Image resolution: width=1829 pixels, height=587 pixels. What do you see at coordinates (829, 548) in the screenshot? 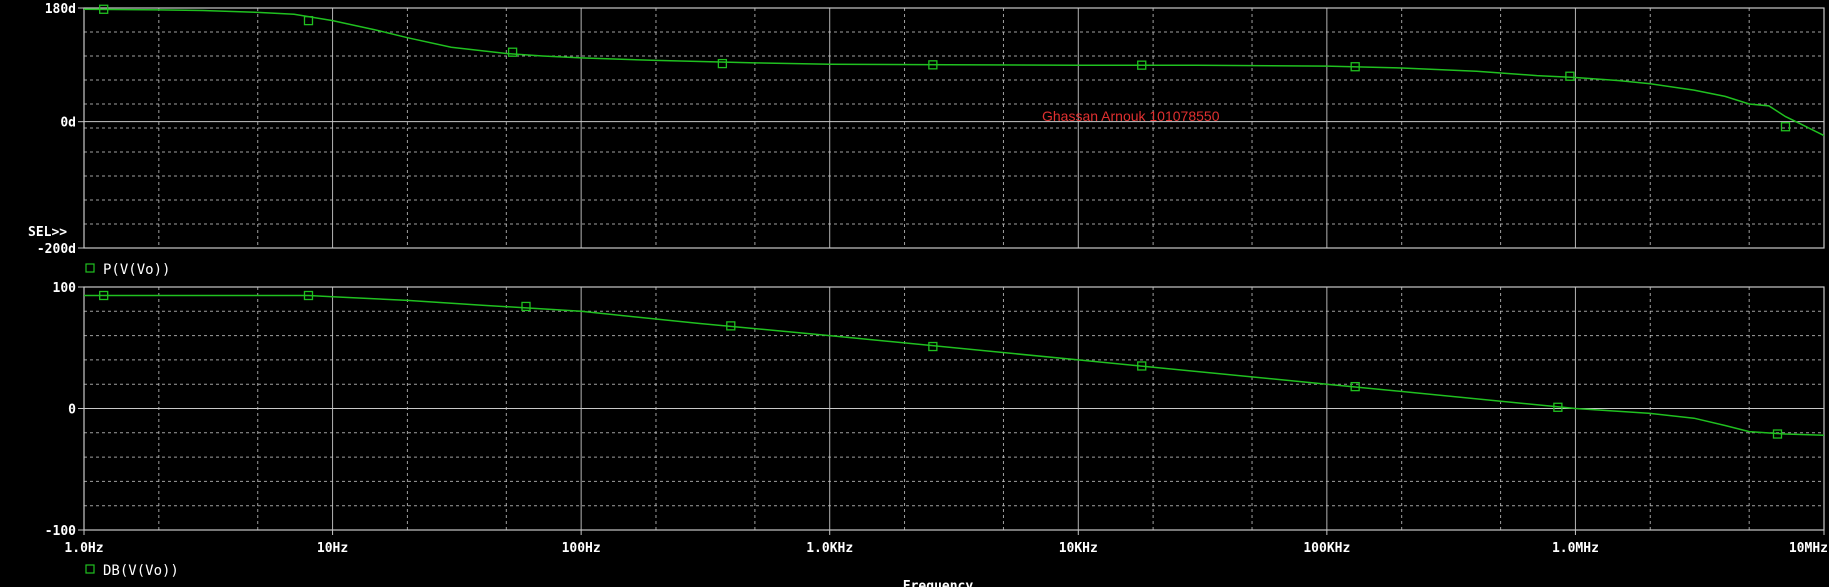
I see `x-tick-label: 1.0KHz` at bounding box center [829, 548].